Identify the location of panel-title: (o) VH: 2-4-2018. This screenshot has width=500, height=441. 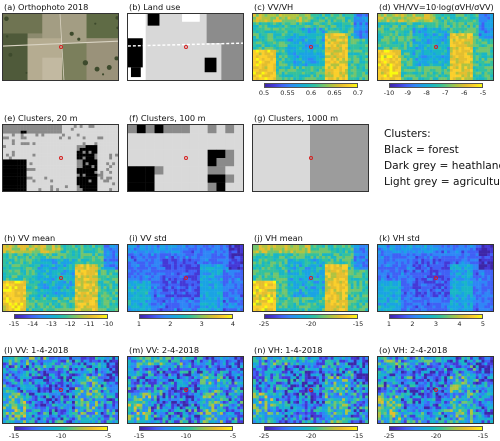
(413, 350).